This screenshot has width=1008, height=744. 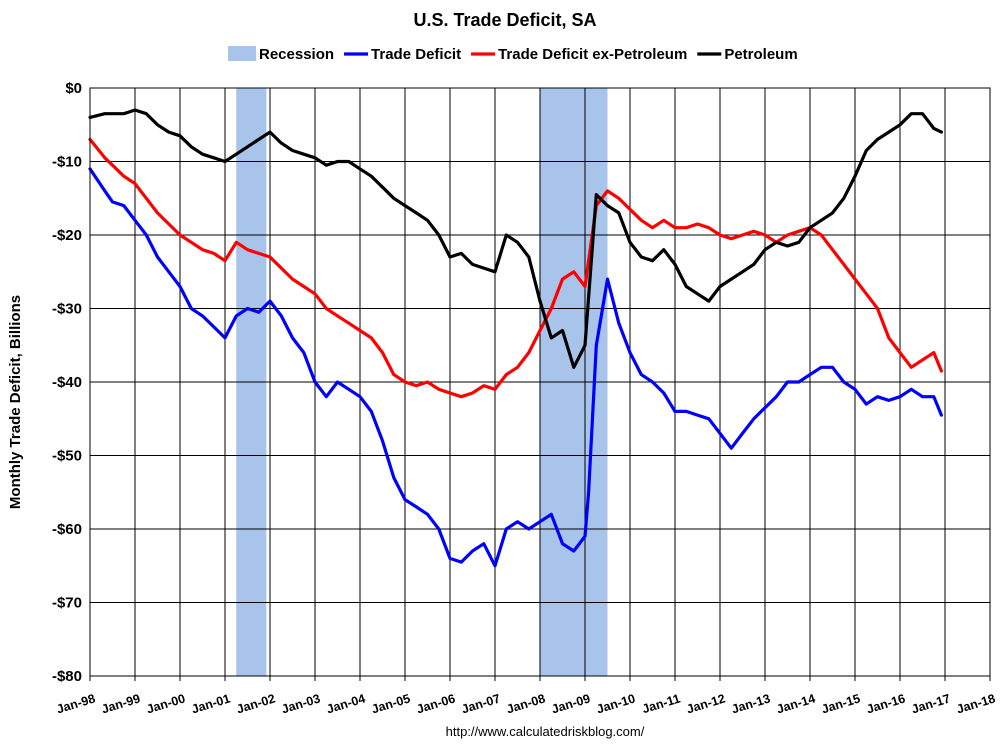 I want to click on x-tick-label: Jan-09, so click(x=571, y=703).